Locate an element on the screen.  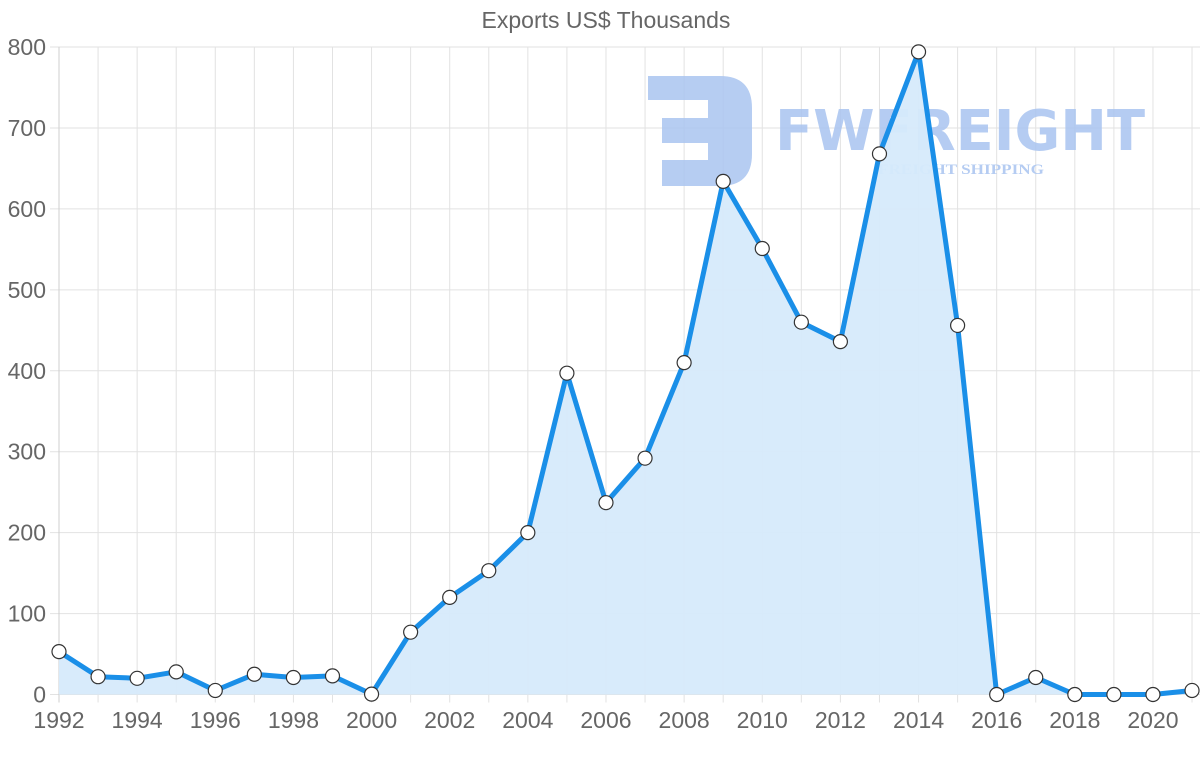
y-tick-label: 100 is located at coordinates (27, 614).